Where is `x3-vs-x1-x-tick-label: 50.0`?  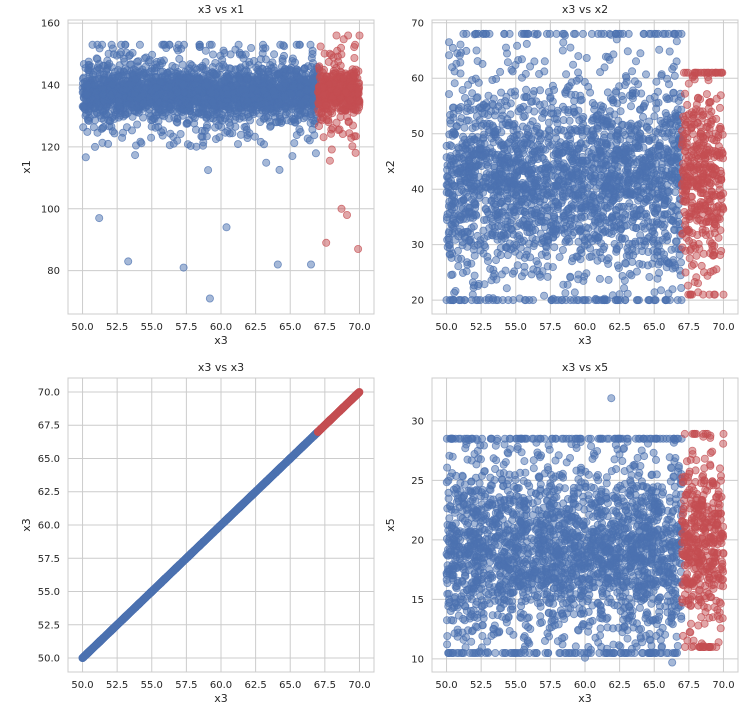
x3-vs-x1-x-tick-label: 50.0 is located at coordinates (82, 327).